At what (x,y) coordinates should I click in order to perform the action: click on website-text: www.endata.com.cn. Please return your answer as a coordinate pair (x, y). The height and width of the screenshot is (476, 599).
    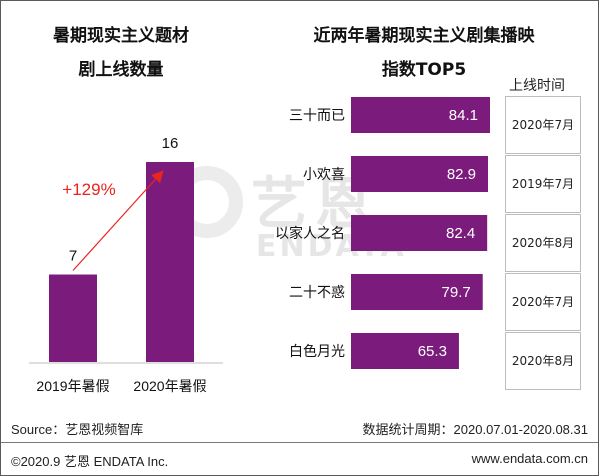
    Looking at the image, I should click on (529, 458).